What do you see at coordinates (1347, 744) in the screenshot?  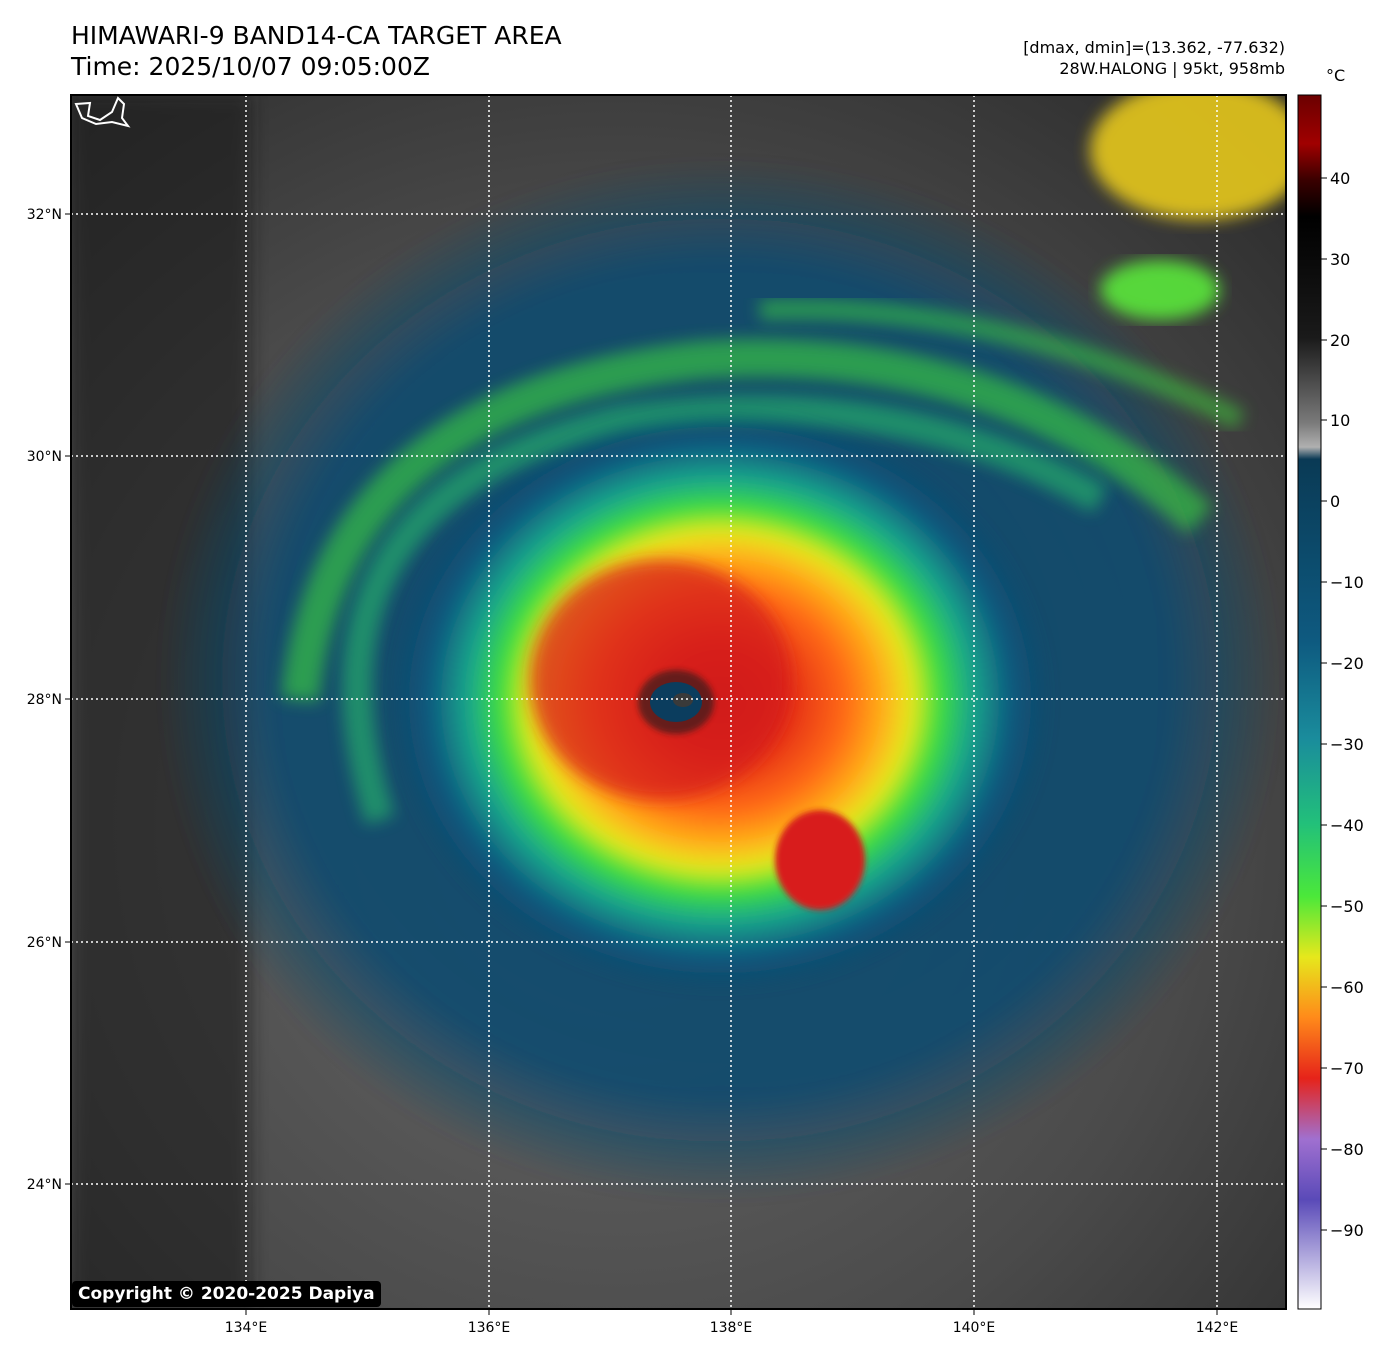 I see `colorbar-tick-label: −30` at bounding box center [1347, 744].